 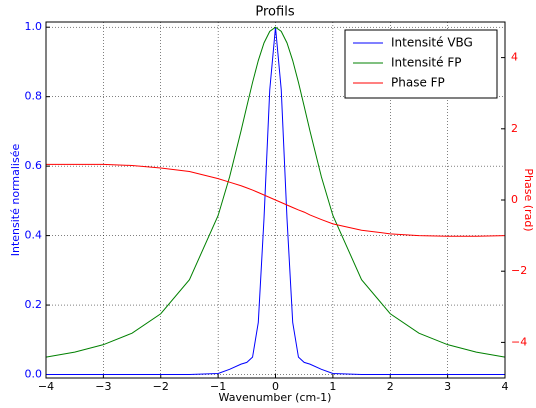 I want to click on x-tick-label: 1, so click(x=332, y=386).